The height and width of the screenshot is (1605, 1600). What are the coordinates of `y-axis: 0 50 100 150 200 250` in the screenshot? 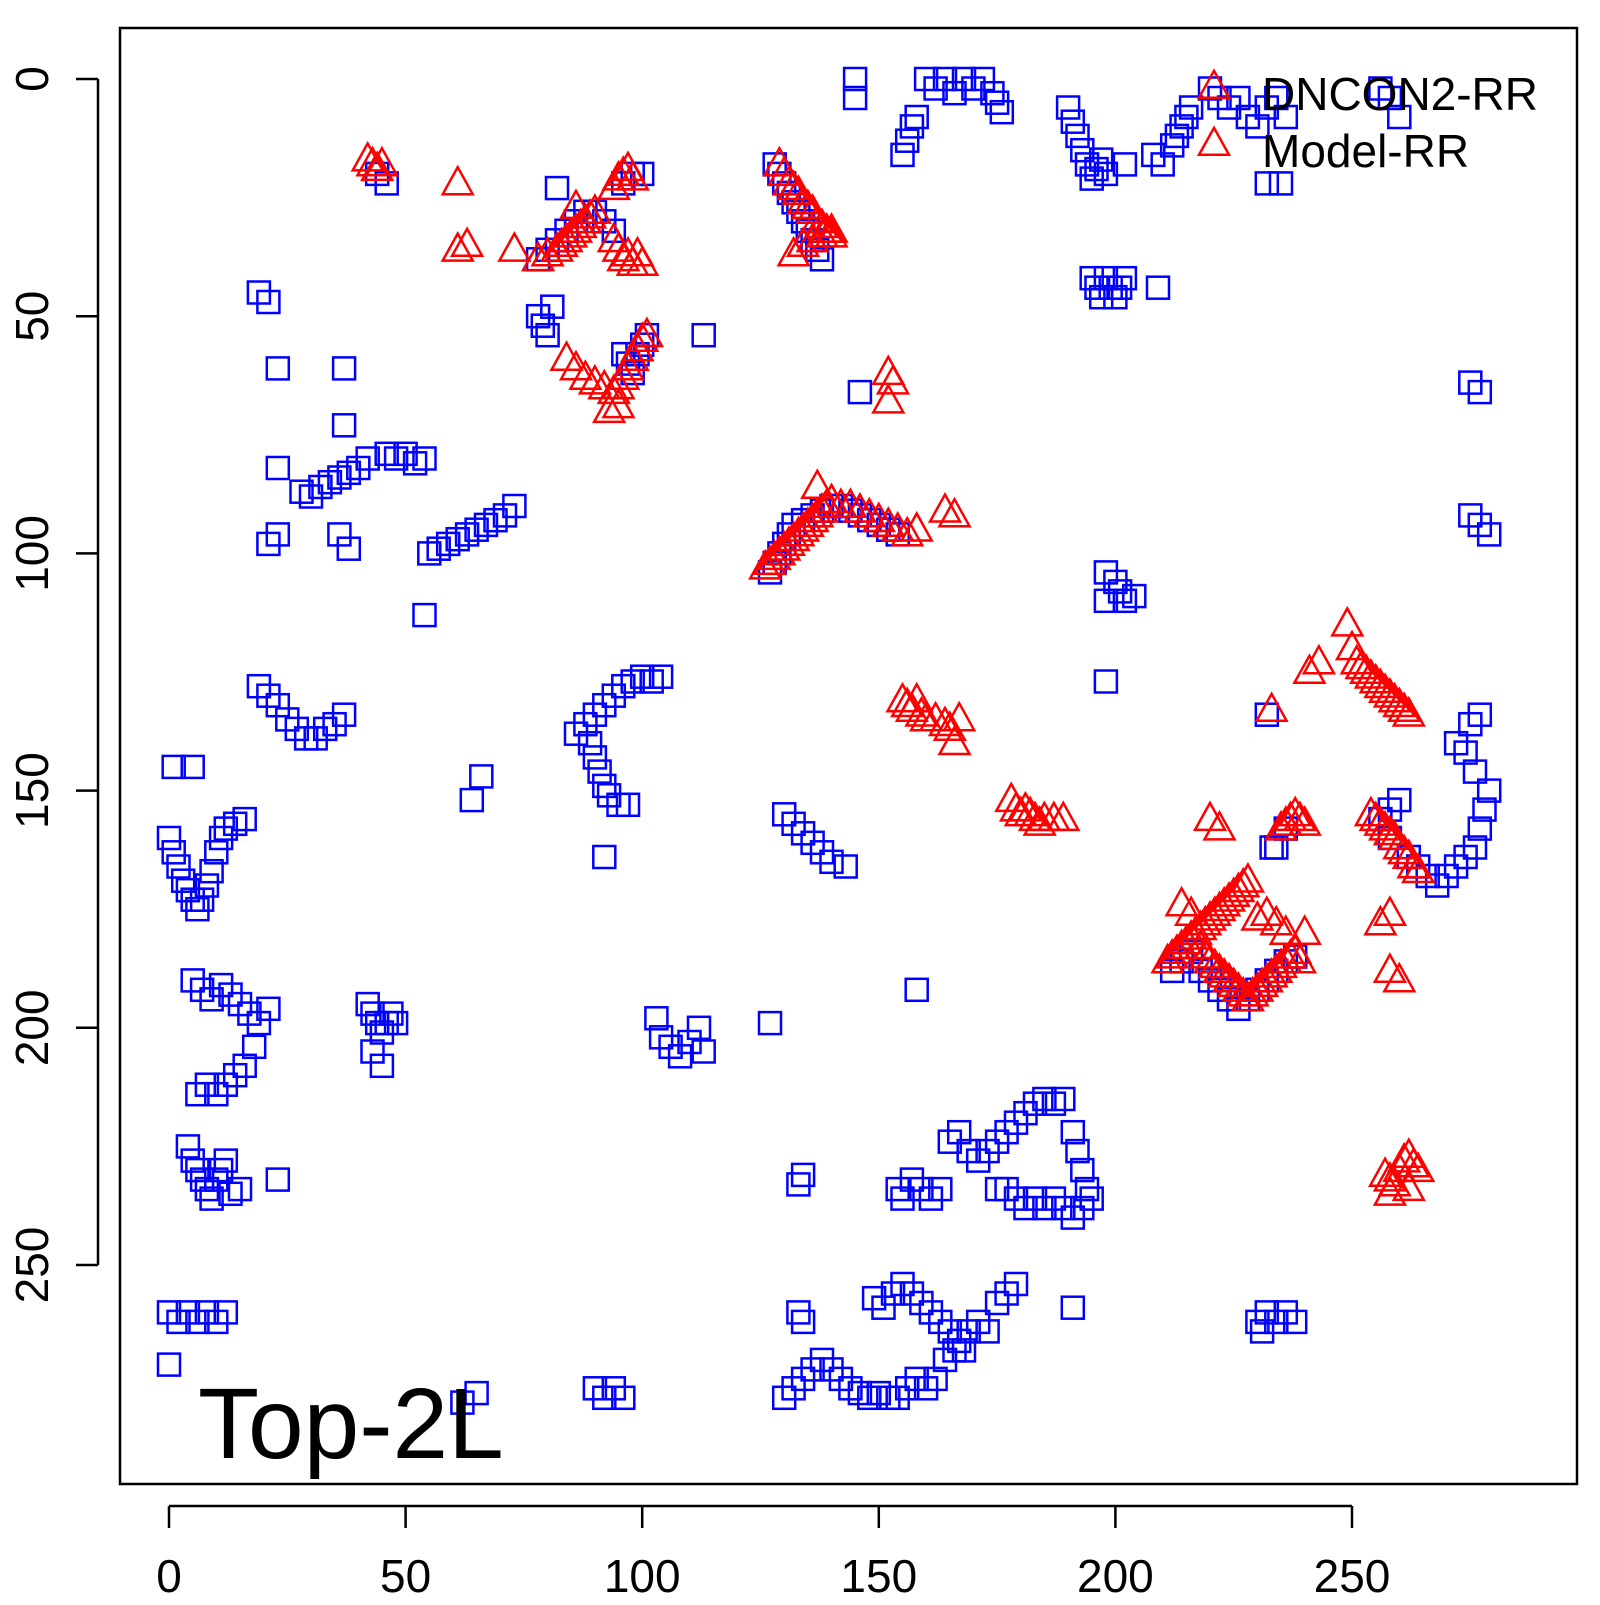 It's located at (53, 685).